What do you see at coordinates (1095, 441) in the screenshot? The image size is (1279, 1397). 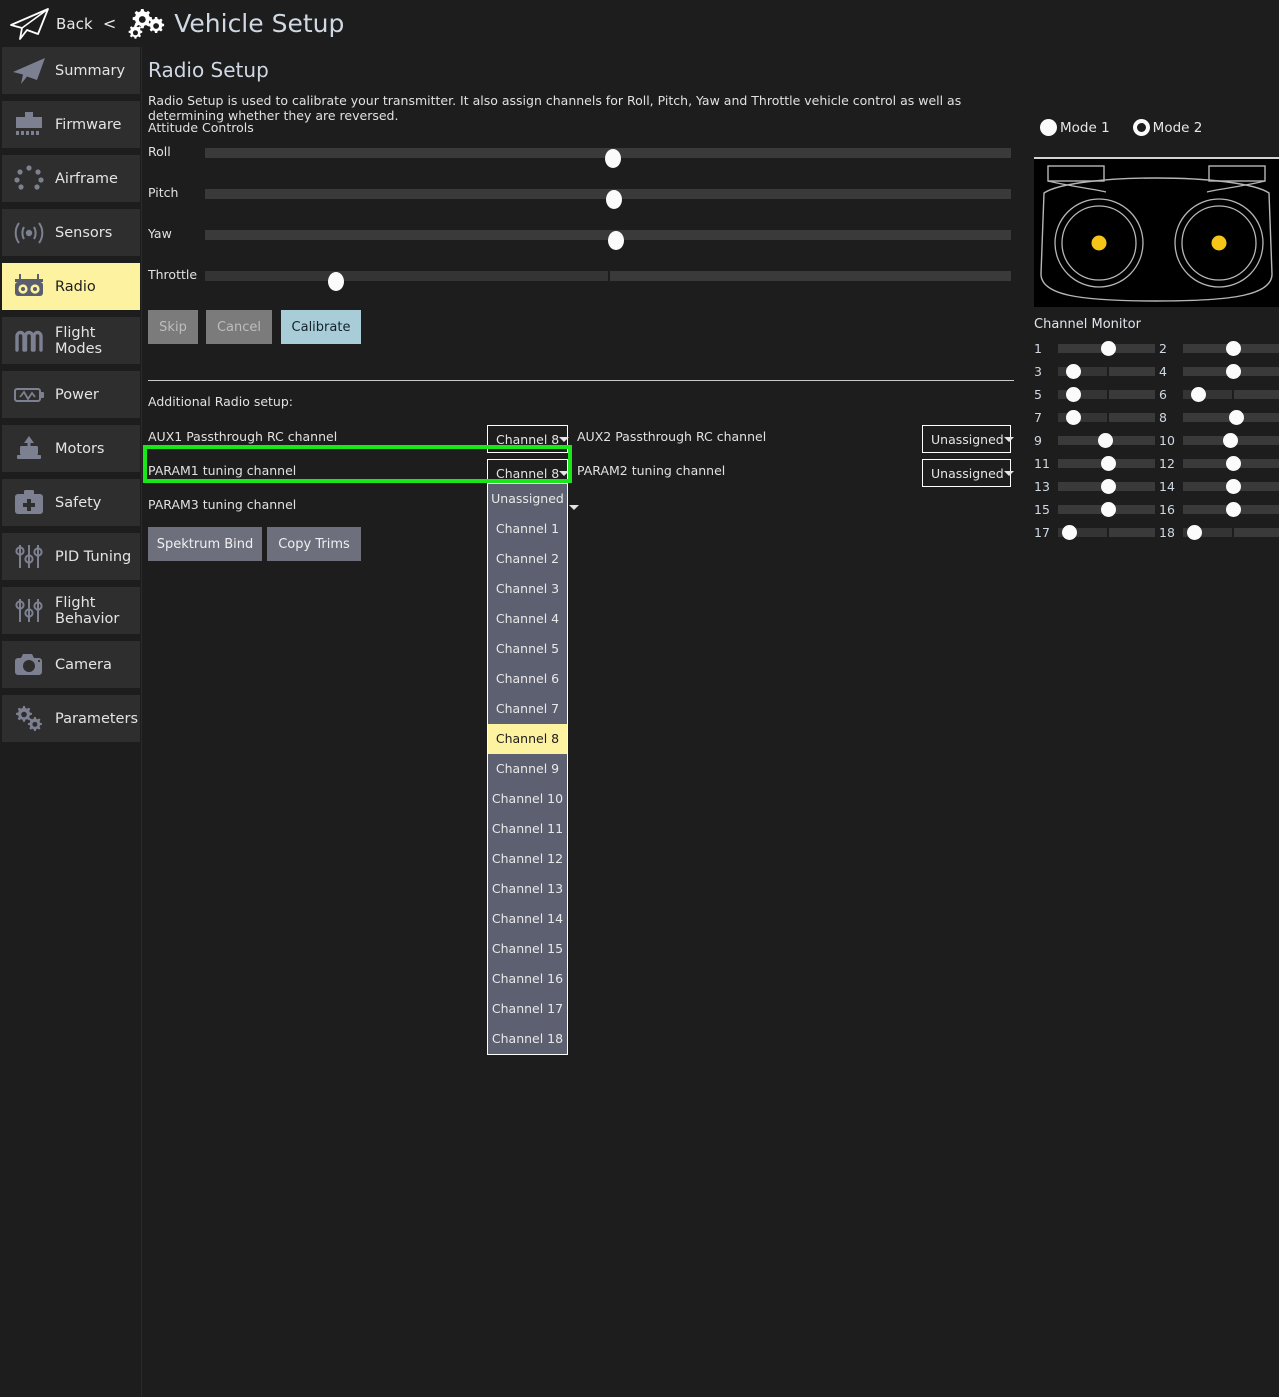 I see `channel-monitor-row: 9` at bounding box center [1095, 441].